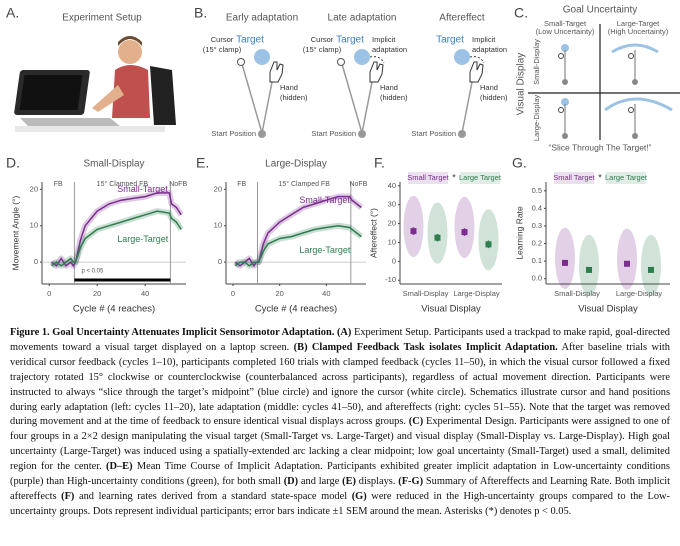 Image resolution: width=680 pixels, height=546 pixels. Describe the element at coordinates (480, 177) in the screenshot. I see `legend-label: Large Target` at that location.